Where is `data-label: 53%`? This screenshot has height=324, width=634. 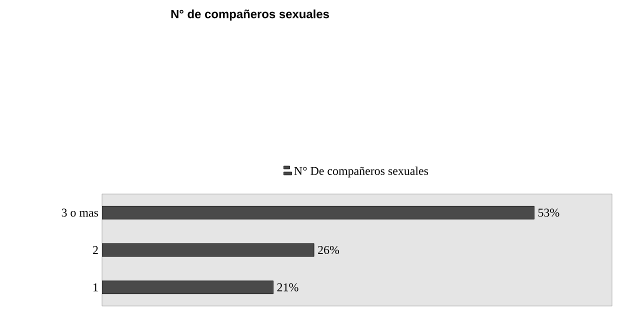
data-label: 53% is located at coordinates (549, 212).